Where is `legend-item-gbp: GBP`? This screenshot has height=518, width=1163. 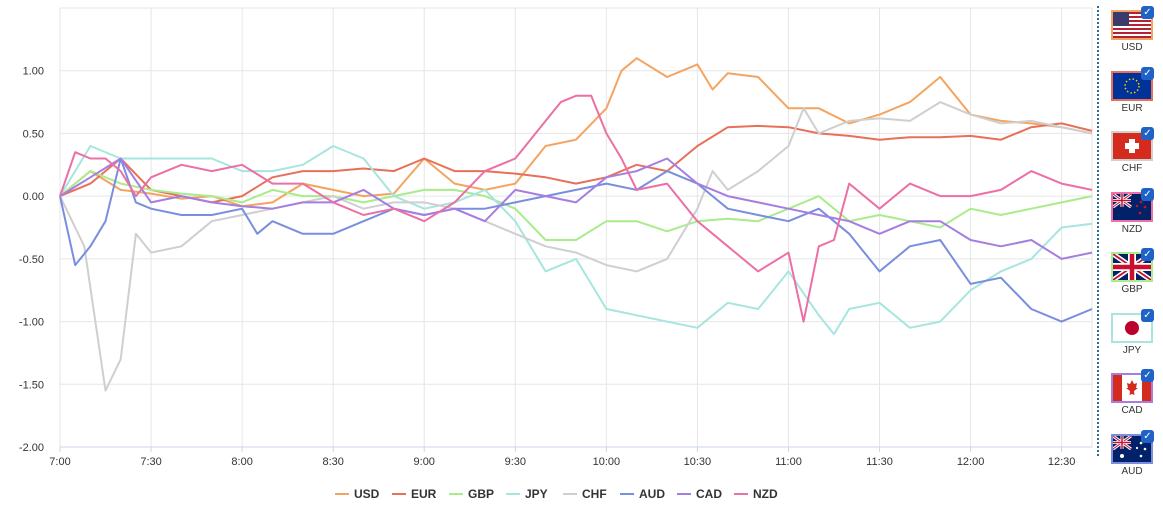 legend-item-gbp: GBP is located at coordinates (471, 494).